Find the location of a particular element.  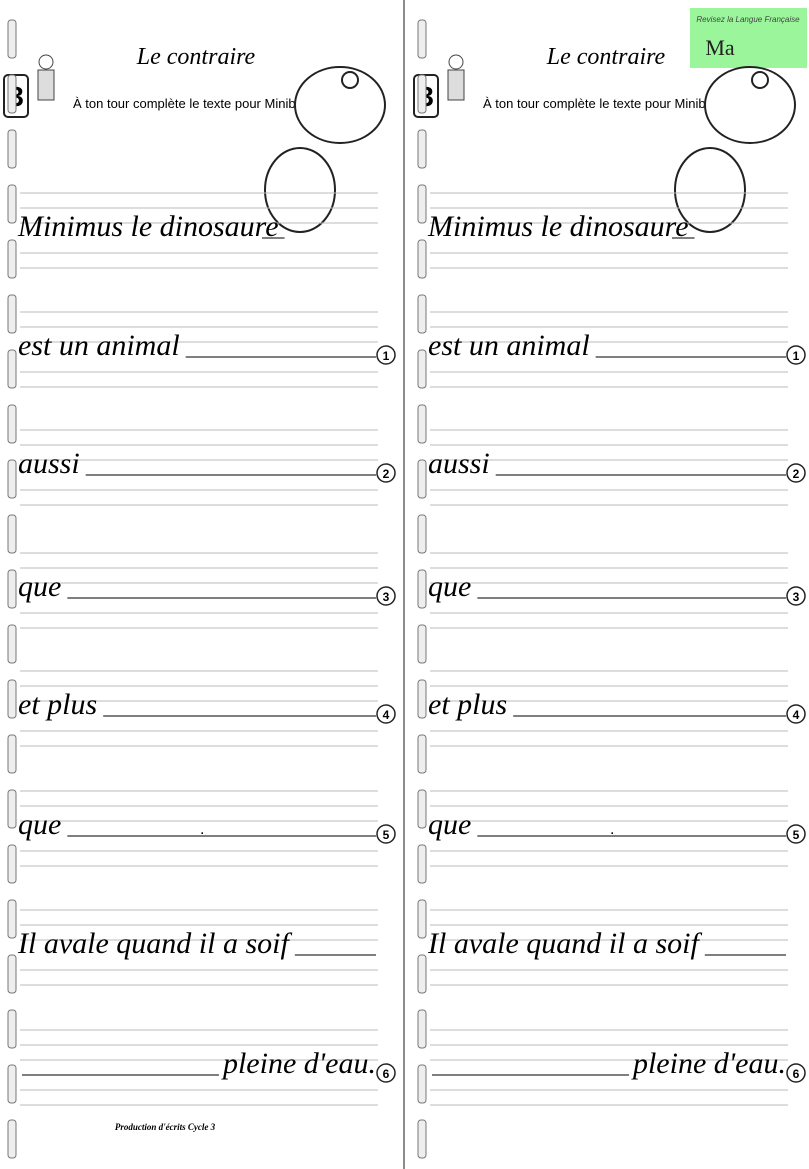

logo-text: Ma is located at coordinates (720, 47).